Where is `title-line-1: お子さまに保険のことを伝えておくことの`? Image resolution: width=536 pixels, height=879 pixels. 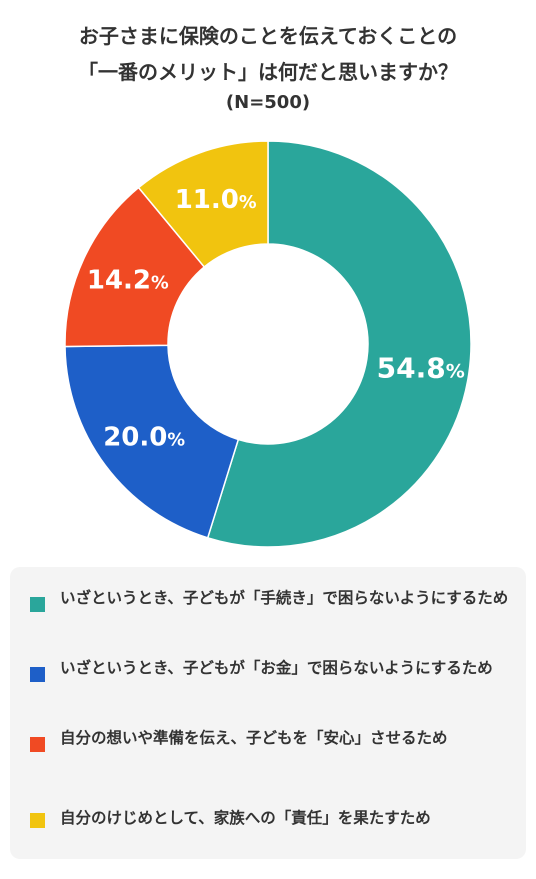
title-line-1: お子さまに保険のことを伝えておくことの is located at coordinates (268, 36).